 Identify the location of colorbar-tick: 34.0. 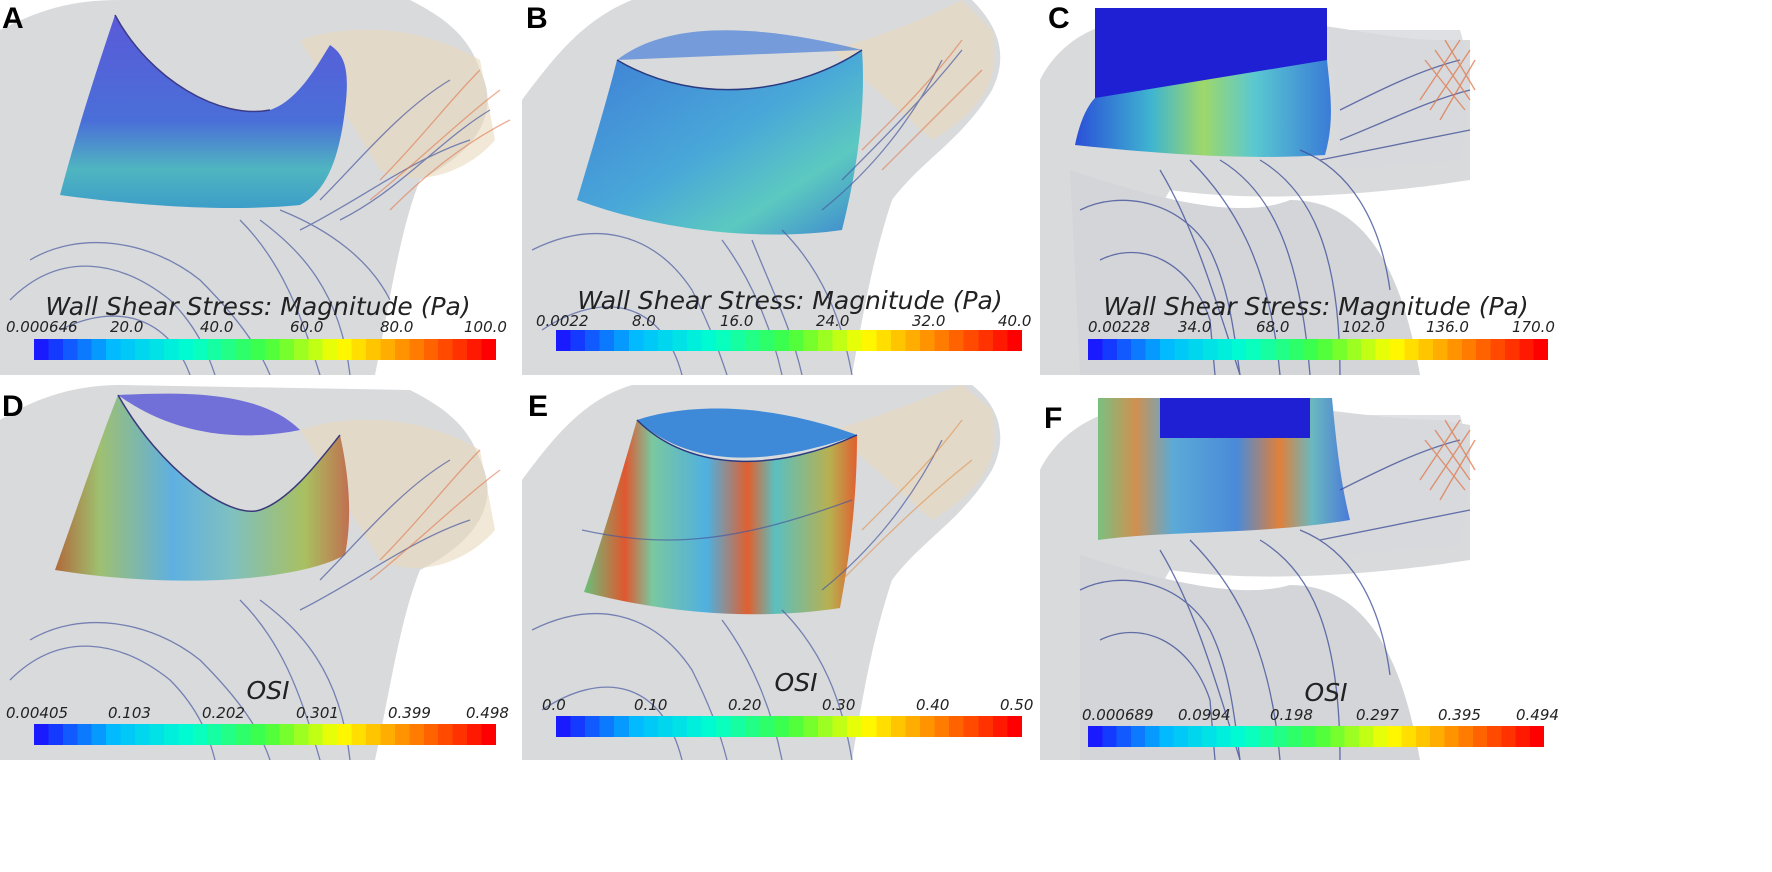
(1195, 327).